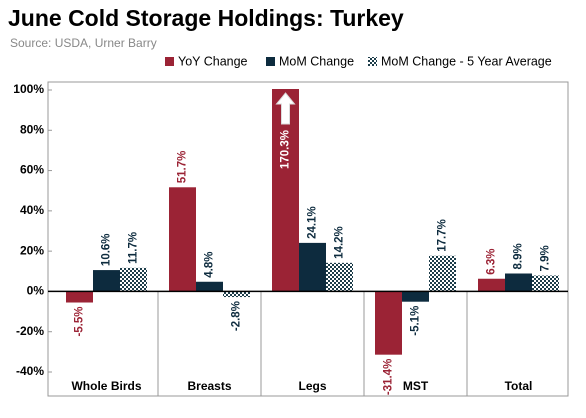 The image size is (586, 418). I want to click on overflow-arrow, so click(285, 108).